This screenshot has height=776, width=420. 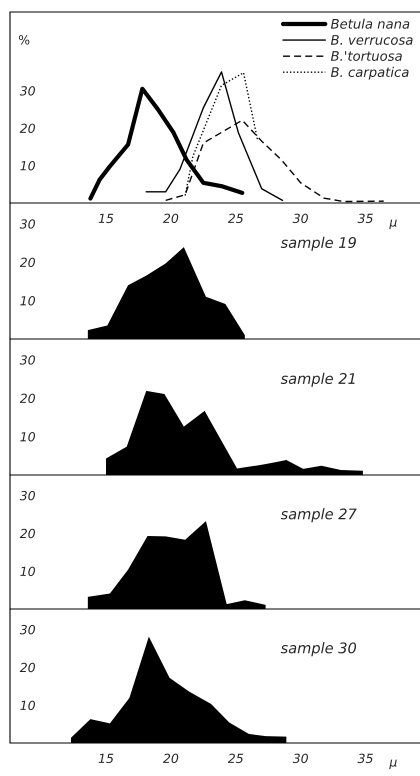 What do you see at coordinates (370, 23) in the screenshot?
I see `legend-label: Betula nana` at bounding box center [370, 23].